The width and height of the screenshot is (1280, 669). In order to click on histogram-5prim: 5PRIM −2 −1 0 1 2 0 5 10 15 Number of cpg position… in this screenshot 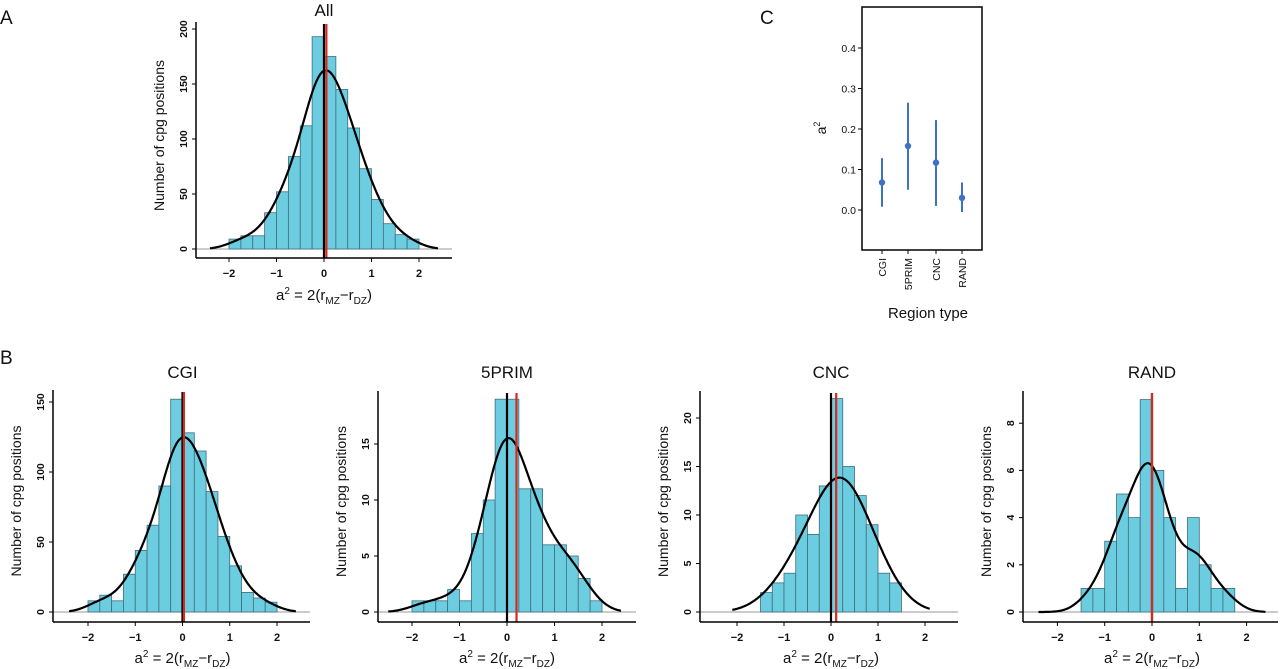, I will do `click(484, 516)`.